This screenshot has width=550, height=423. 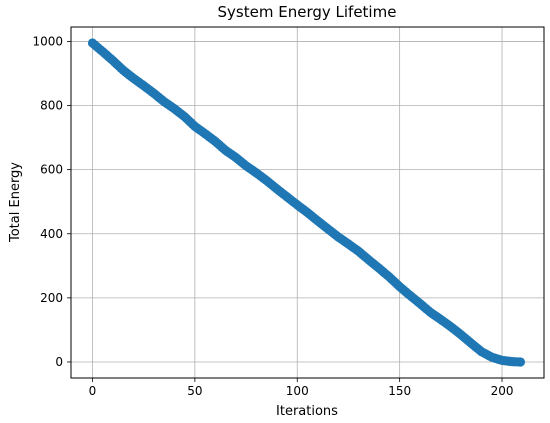 What do you see at coordinates (194, 391) in the screenshot?
I see `x-tick-label: 50` at bounding box center [194, 391].